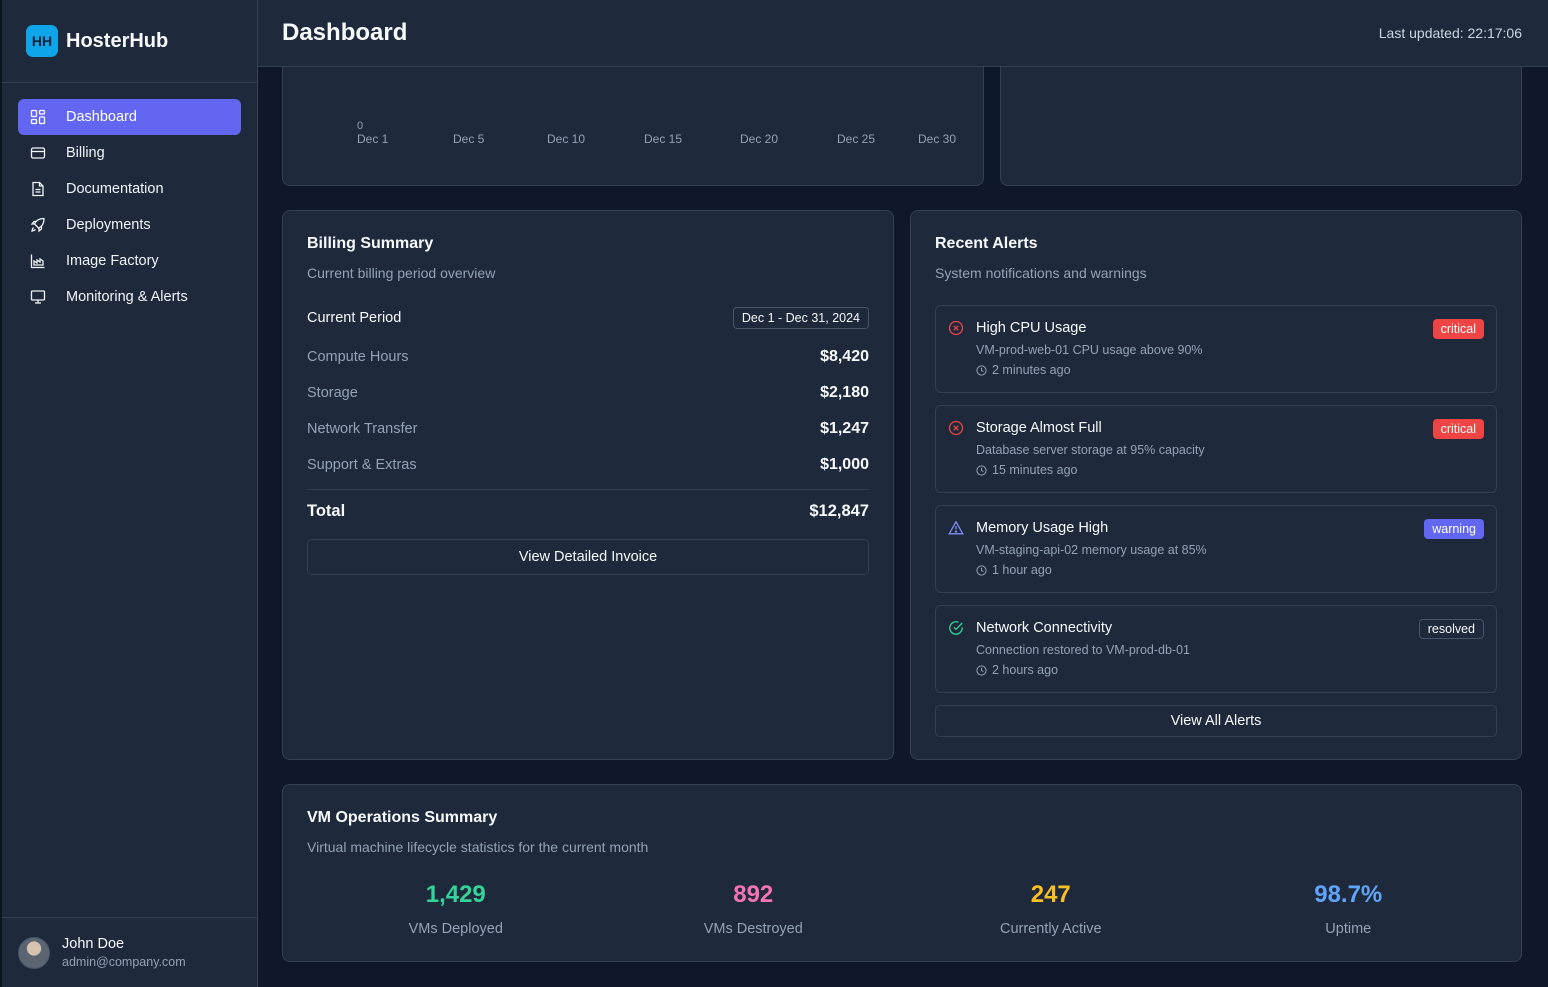 Image resolution: width=1548 pixels, height=987 pixels. Describe the element at coordinates (345, 32) in the screenshot. I see `page-title: Dashboard` at that location.